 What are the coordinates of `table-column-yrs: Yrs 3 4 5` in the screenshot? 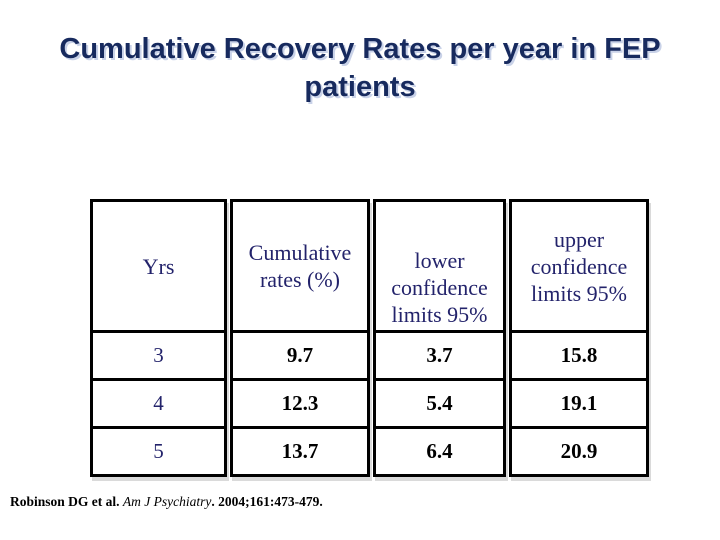 It's located at (158, 338).